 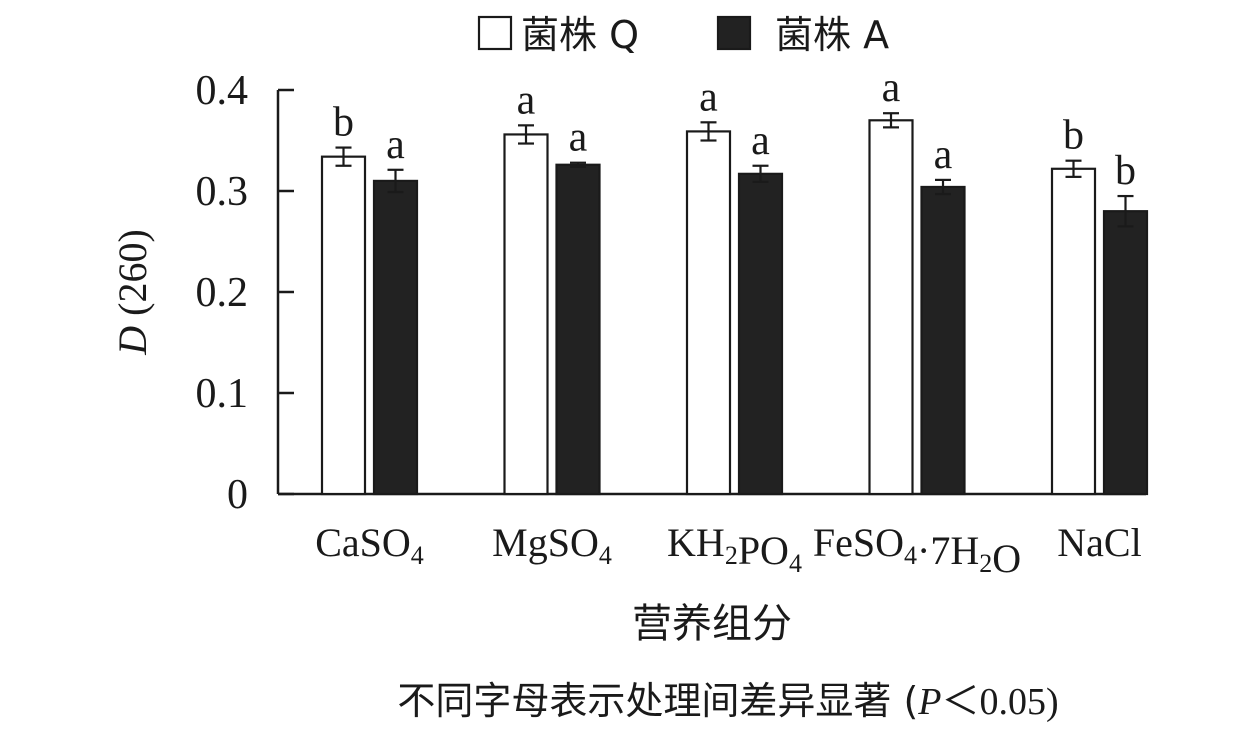 I want to click on x-tick-label: FeSO4·7H2O, so click(x=917, y=550).